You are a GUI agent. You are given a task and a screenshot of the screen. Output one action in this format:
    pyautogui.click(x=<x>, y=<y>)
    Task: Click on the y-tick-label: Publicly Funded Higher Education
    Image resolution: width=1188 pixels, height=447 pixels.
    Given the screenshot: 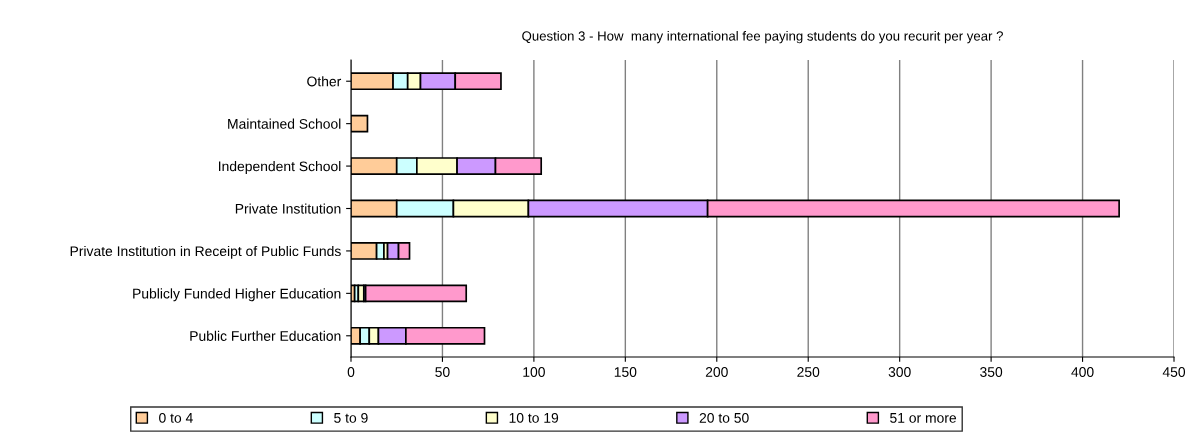 What is the action you would take?
    pyautogui.click(x=237, y=295)
    